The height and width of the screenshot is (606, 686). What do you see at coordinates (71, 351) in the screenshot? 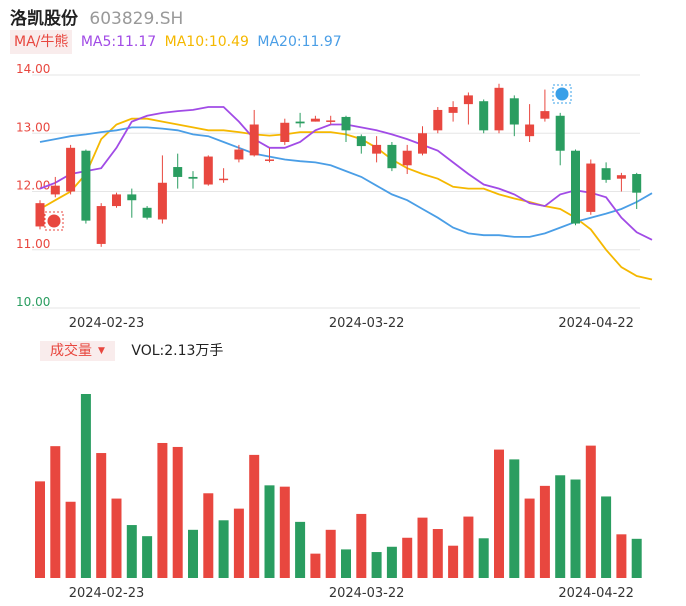
I see `volume-type-label: 成交量` at bounding box center [71, 351].